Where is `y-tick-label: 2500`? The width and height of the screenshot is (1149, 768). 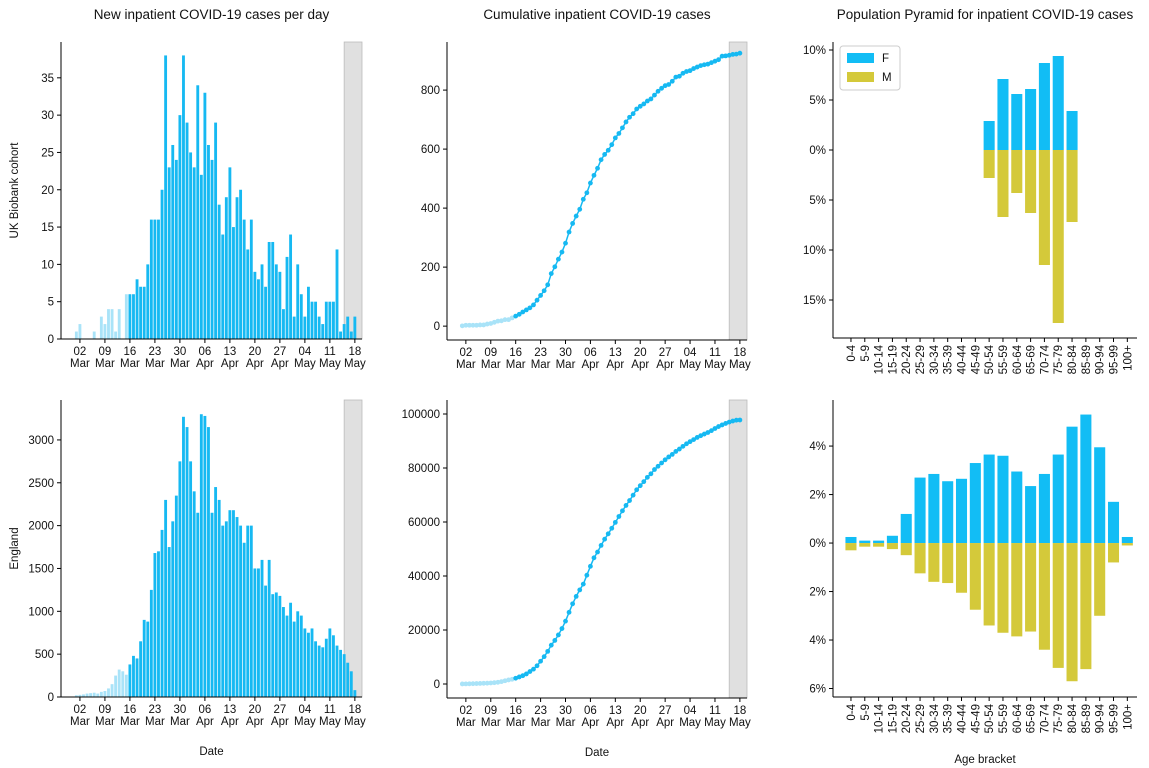 y-tick-label: 2500 is located at coordinates (41, 484).